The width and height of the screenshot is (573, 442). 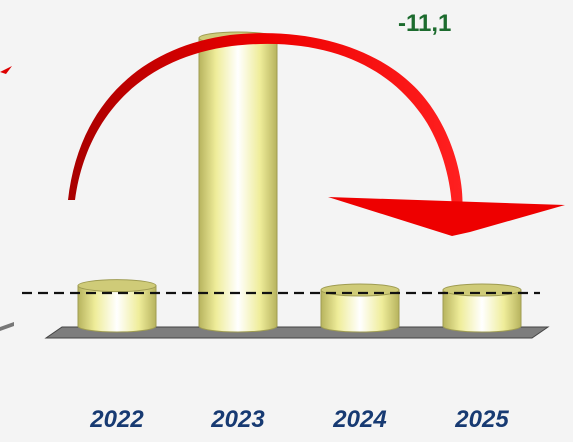 I want to click on decline-arrow-head, so click(x=446, y=216).